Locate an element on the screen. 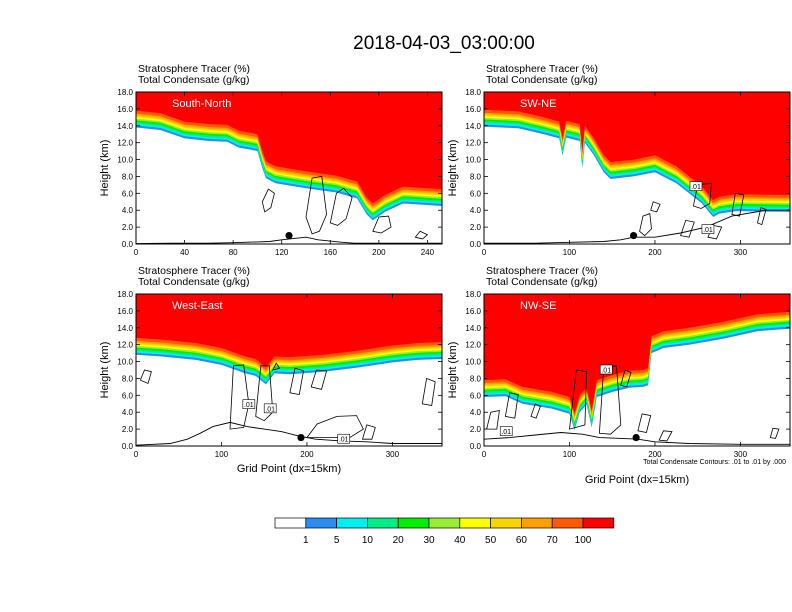 The height and width of the screenshot is (612, 792). colorbar-label: 30 is located at coordinates (429, 540).